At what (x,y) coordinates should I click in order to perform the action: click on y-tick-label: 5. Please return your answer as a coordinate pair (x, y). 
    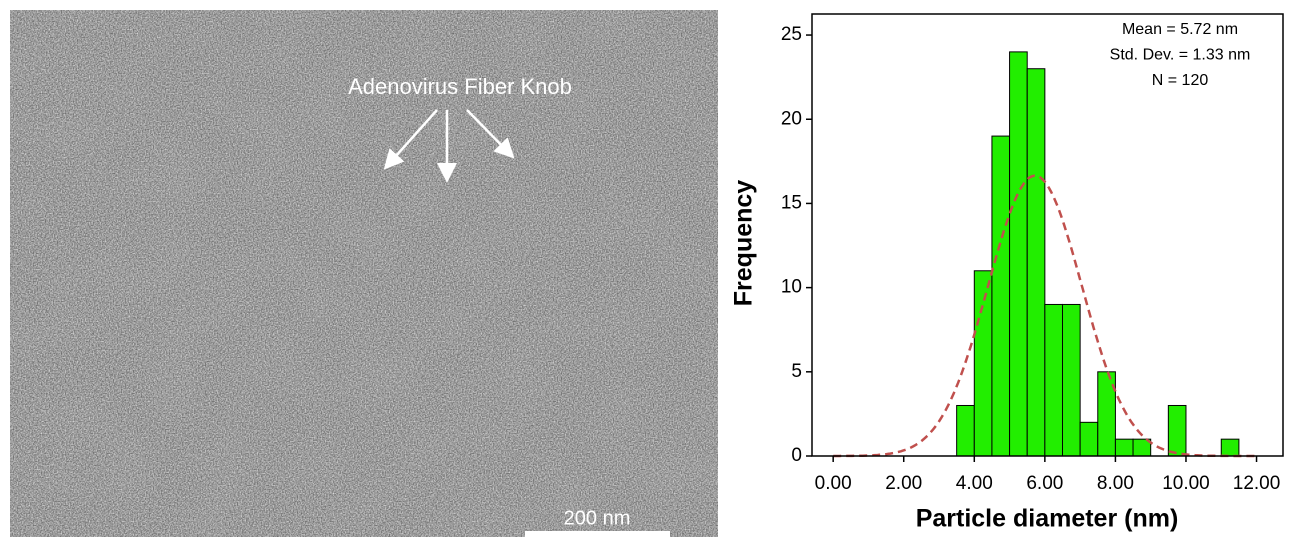
    Looking at the image, I should click on (796, 371).